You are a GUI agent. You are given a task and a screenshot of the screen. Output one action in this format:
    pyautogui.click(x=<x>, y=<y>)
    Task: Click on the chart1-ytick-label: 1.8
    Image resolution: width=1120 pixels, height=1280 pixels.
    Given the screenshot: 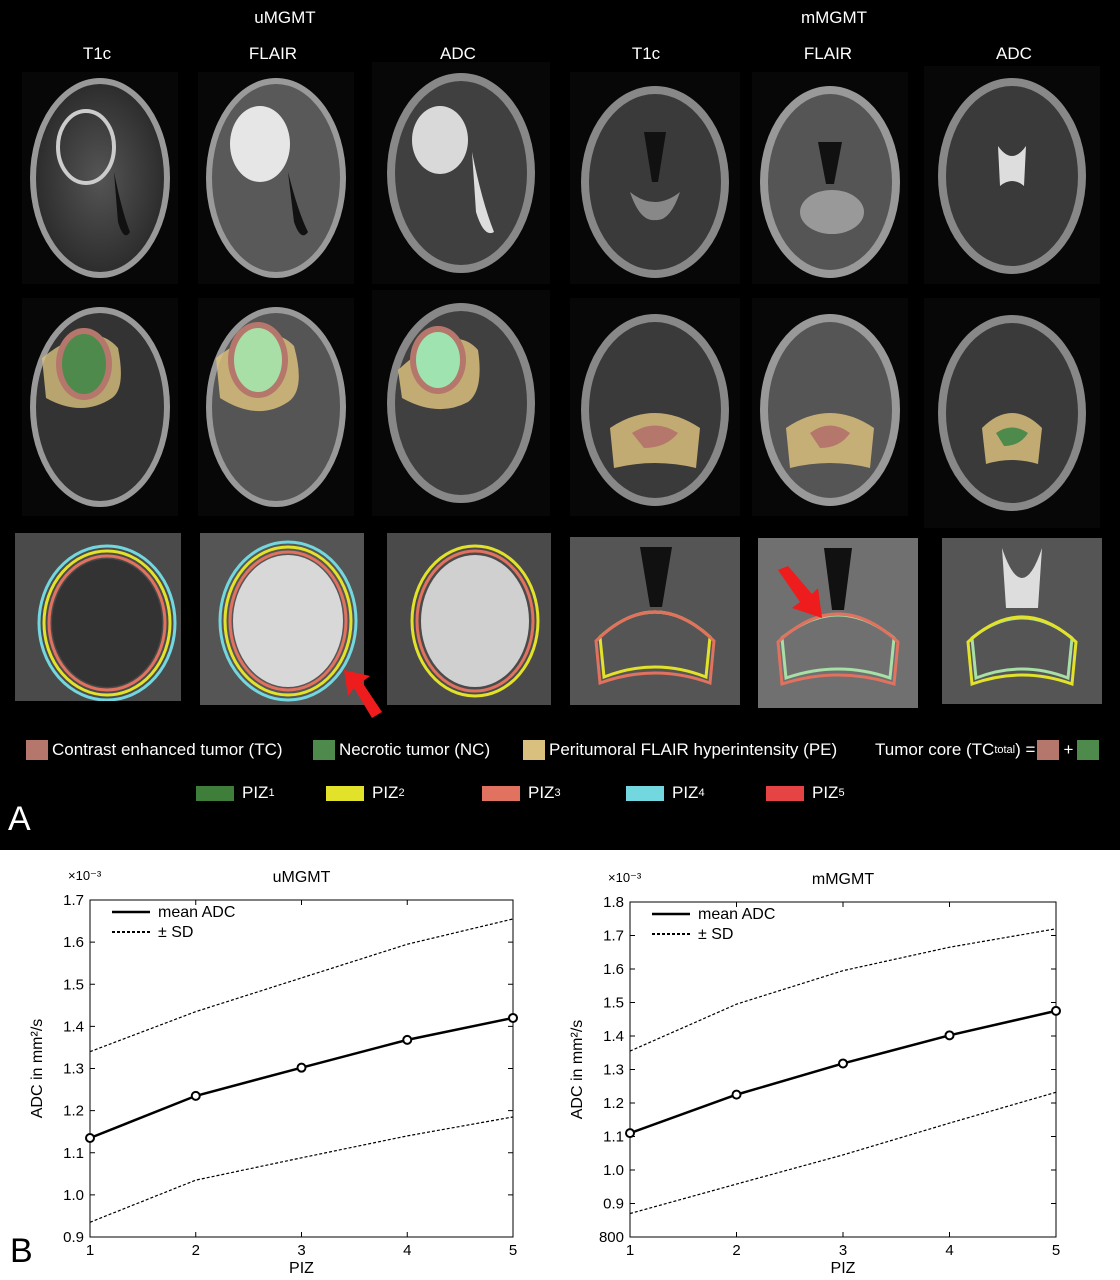 What is the action you would take?
    pyautogui.click(x=613, y=902)
    